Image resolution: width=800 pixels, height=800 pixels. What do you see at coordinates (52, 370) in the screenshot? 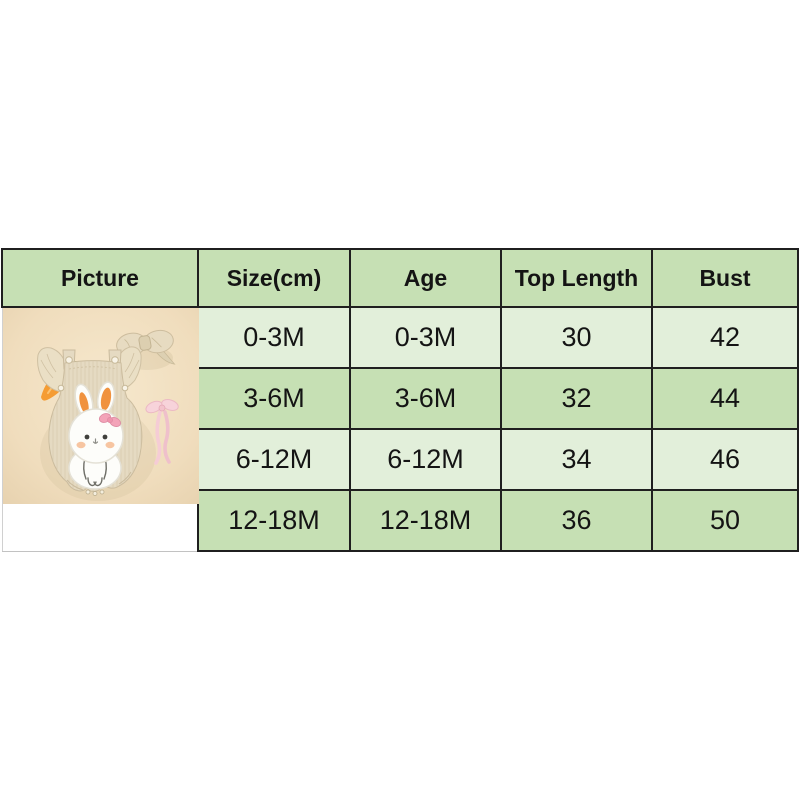
I see `left-ruffle` at bounding box center [52, 370].